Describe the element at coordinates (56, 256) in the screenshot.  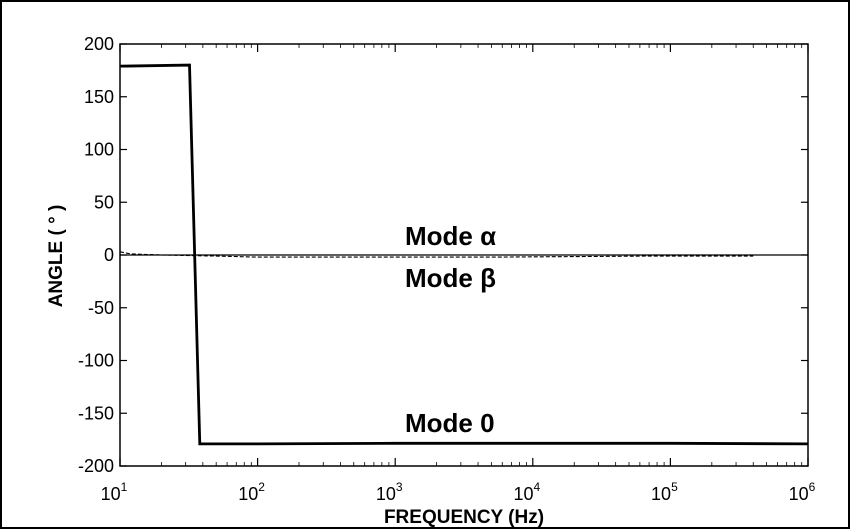
I see `y-axis-label: ANGLE ( ° )` at that location.